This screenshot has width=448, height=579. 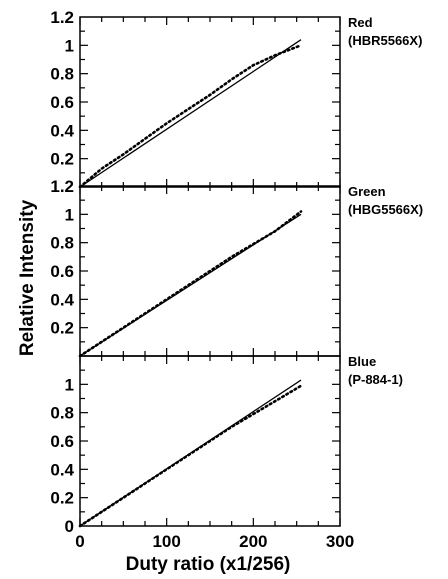 I want to click on y-tick-label: 0, so click(x=69, y=526).